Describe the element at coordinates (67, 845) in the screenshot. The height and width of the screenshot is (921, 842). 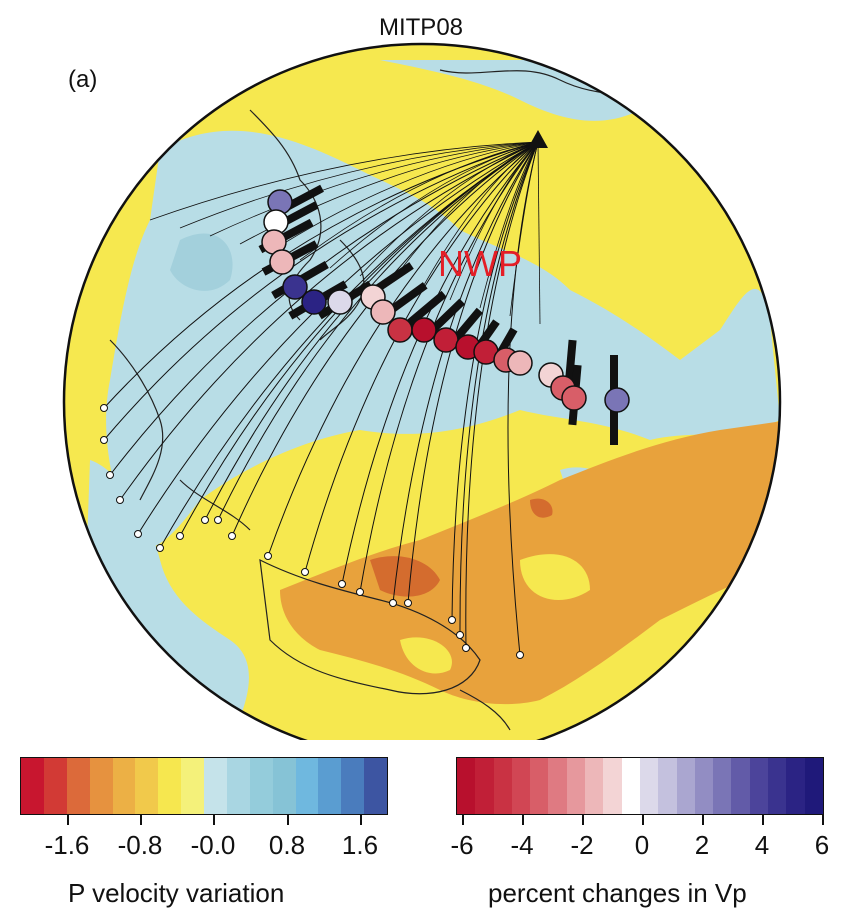
I see `velocity-tick-label: -1.6` at that location.